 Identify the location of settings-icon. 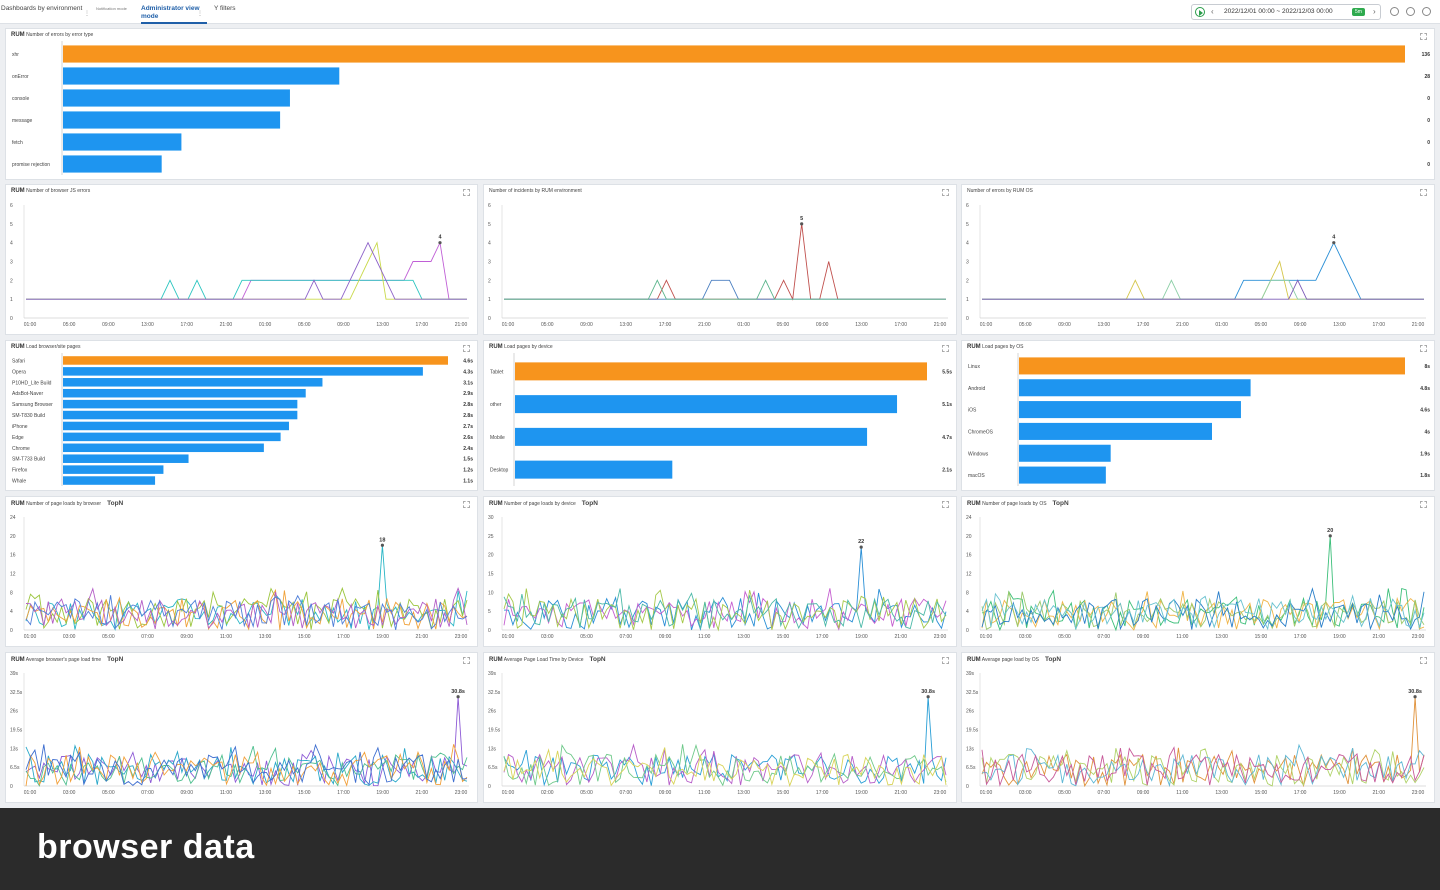
(1394, 11).